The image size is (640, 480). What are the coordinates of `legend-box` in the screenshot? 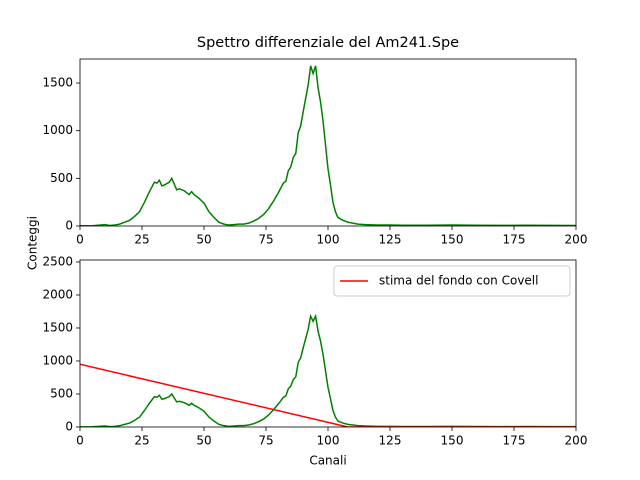 It's located at (452, 281).